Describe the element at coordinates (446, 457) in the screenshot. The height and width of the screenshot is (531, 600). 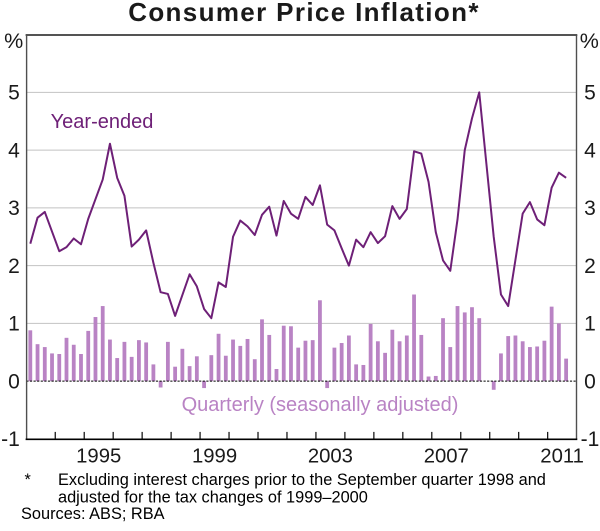
I see `svg-text: 2007` at that location.